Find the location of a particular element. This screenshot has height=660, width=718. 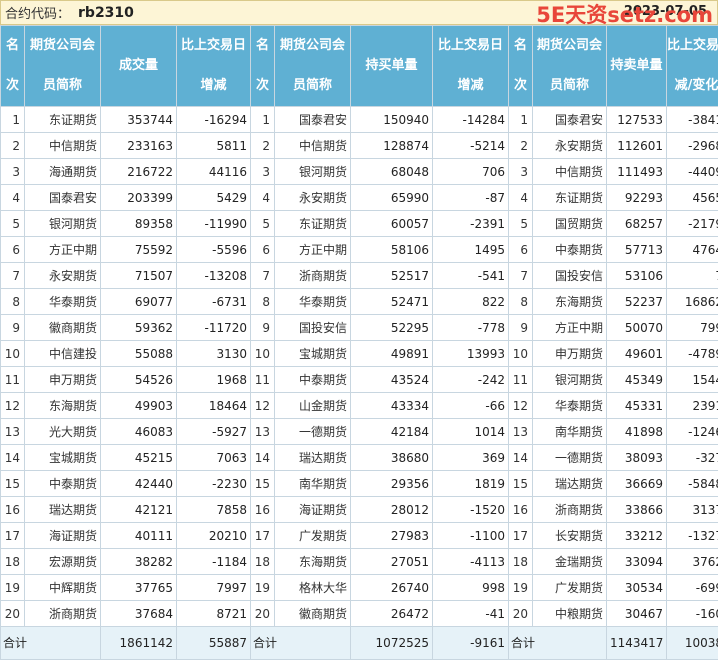

short-value: 41898 is located at coordinates (636, 431).